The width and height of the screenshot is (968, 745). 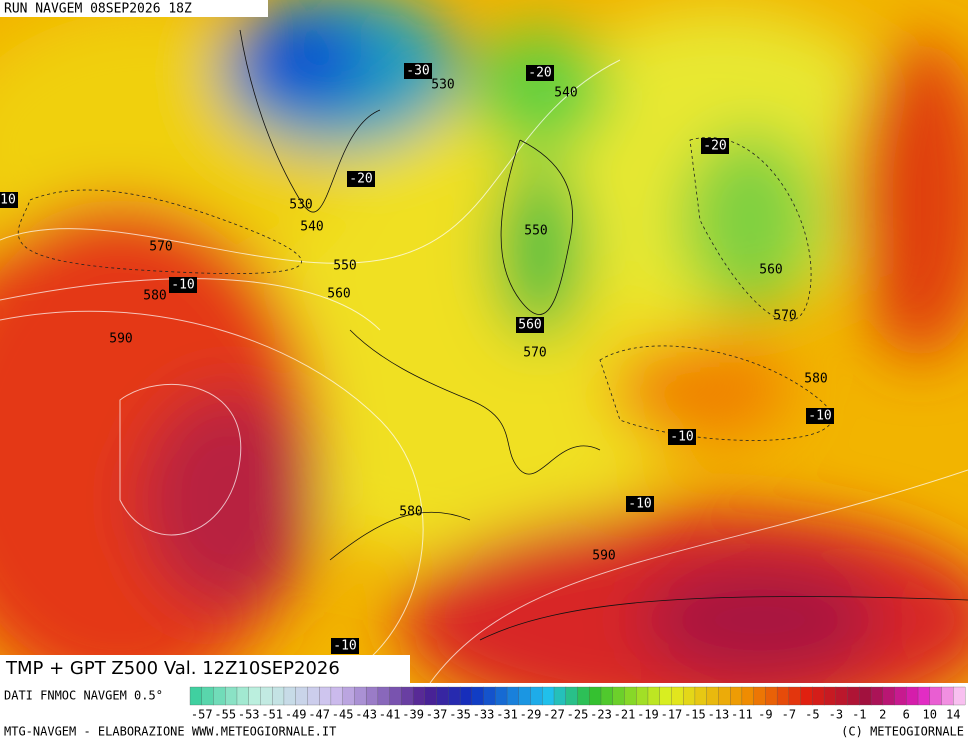 I want to click on colorbar-label: -3, so click(x=836, y=715).